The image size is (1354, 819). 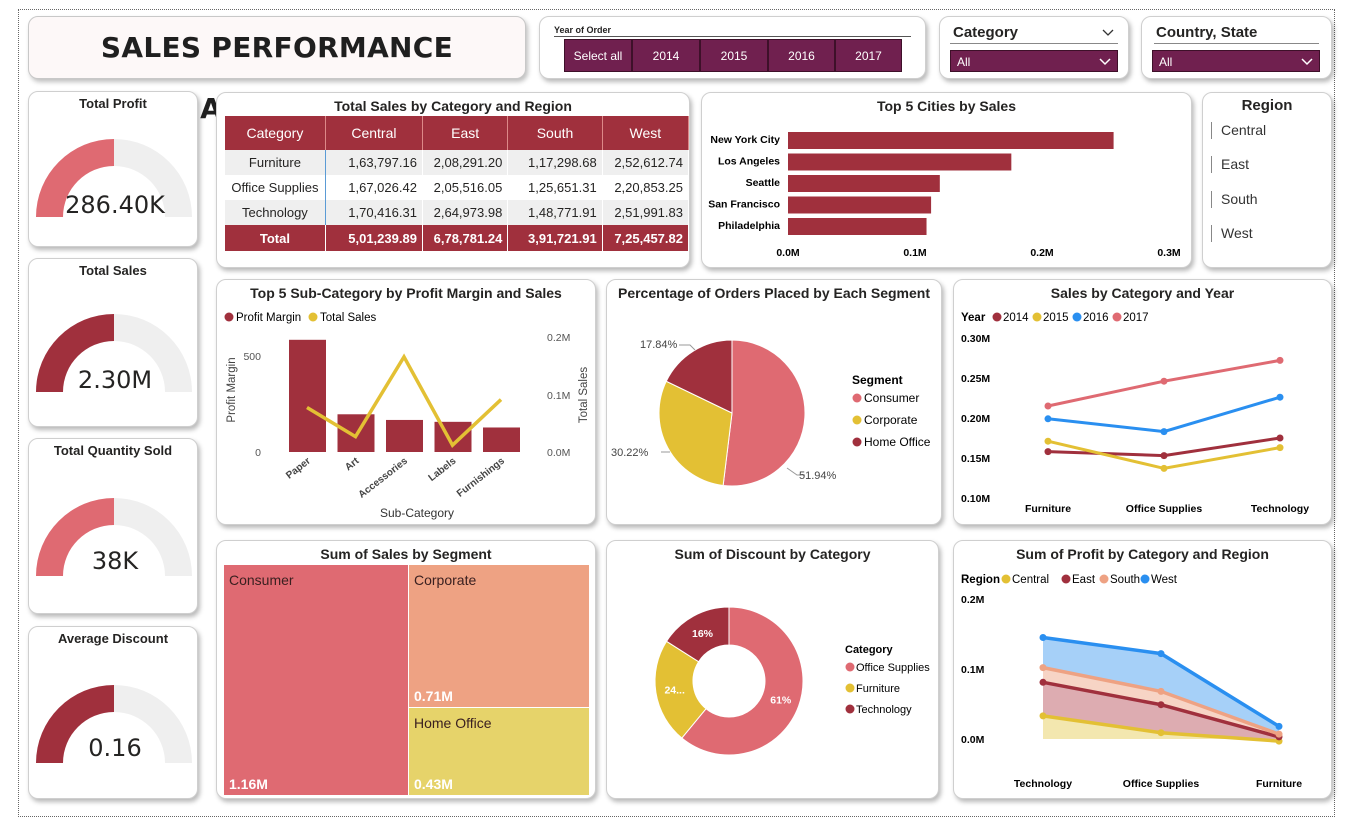 What do you see at coordinates (406, 554) in the screenshot?
I see `chart-title: Sum of Sales by Segment` at bounding box center [406, 554].